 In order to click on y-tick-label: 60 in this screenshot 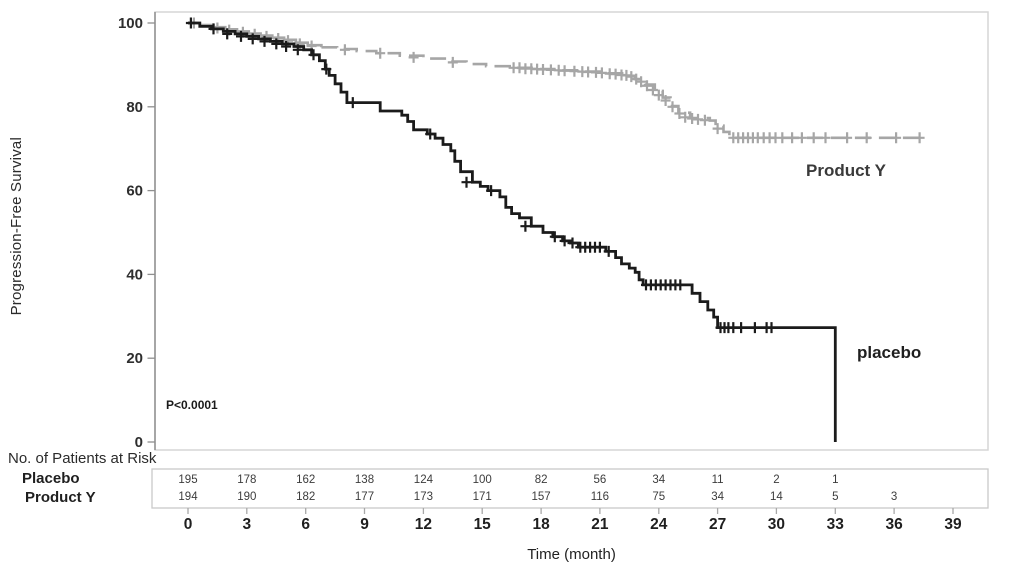, I will do `click(134, 191)`.